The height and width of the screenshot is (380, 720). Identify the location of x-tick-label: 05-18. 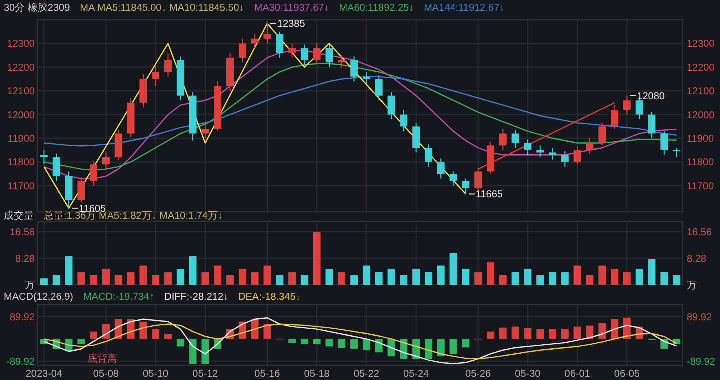
(317, 374).